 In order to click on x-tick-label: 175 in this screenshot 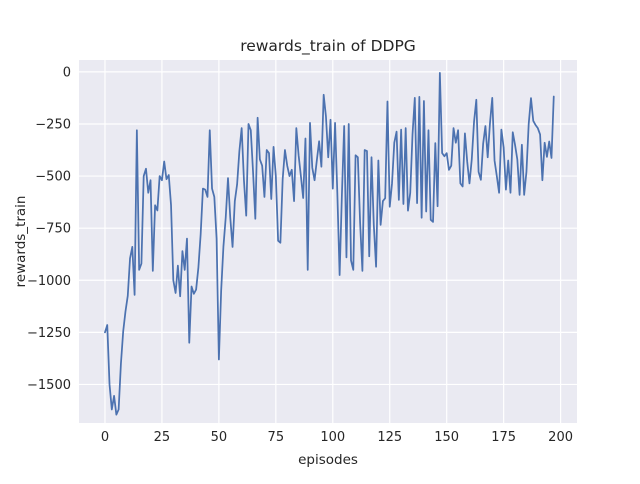, I will do `click(503, 437)`.